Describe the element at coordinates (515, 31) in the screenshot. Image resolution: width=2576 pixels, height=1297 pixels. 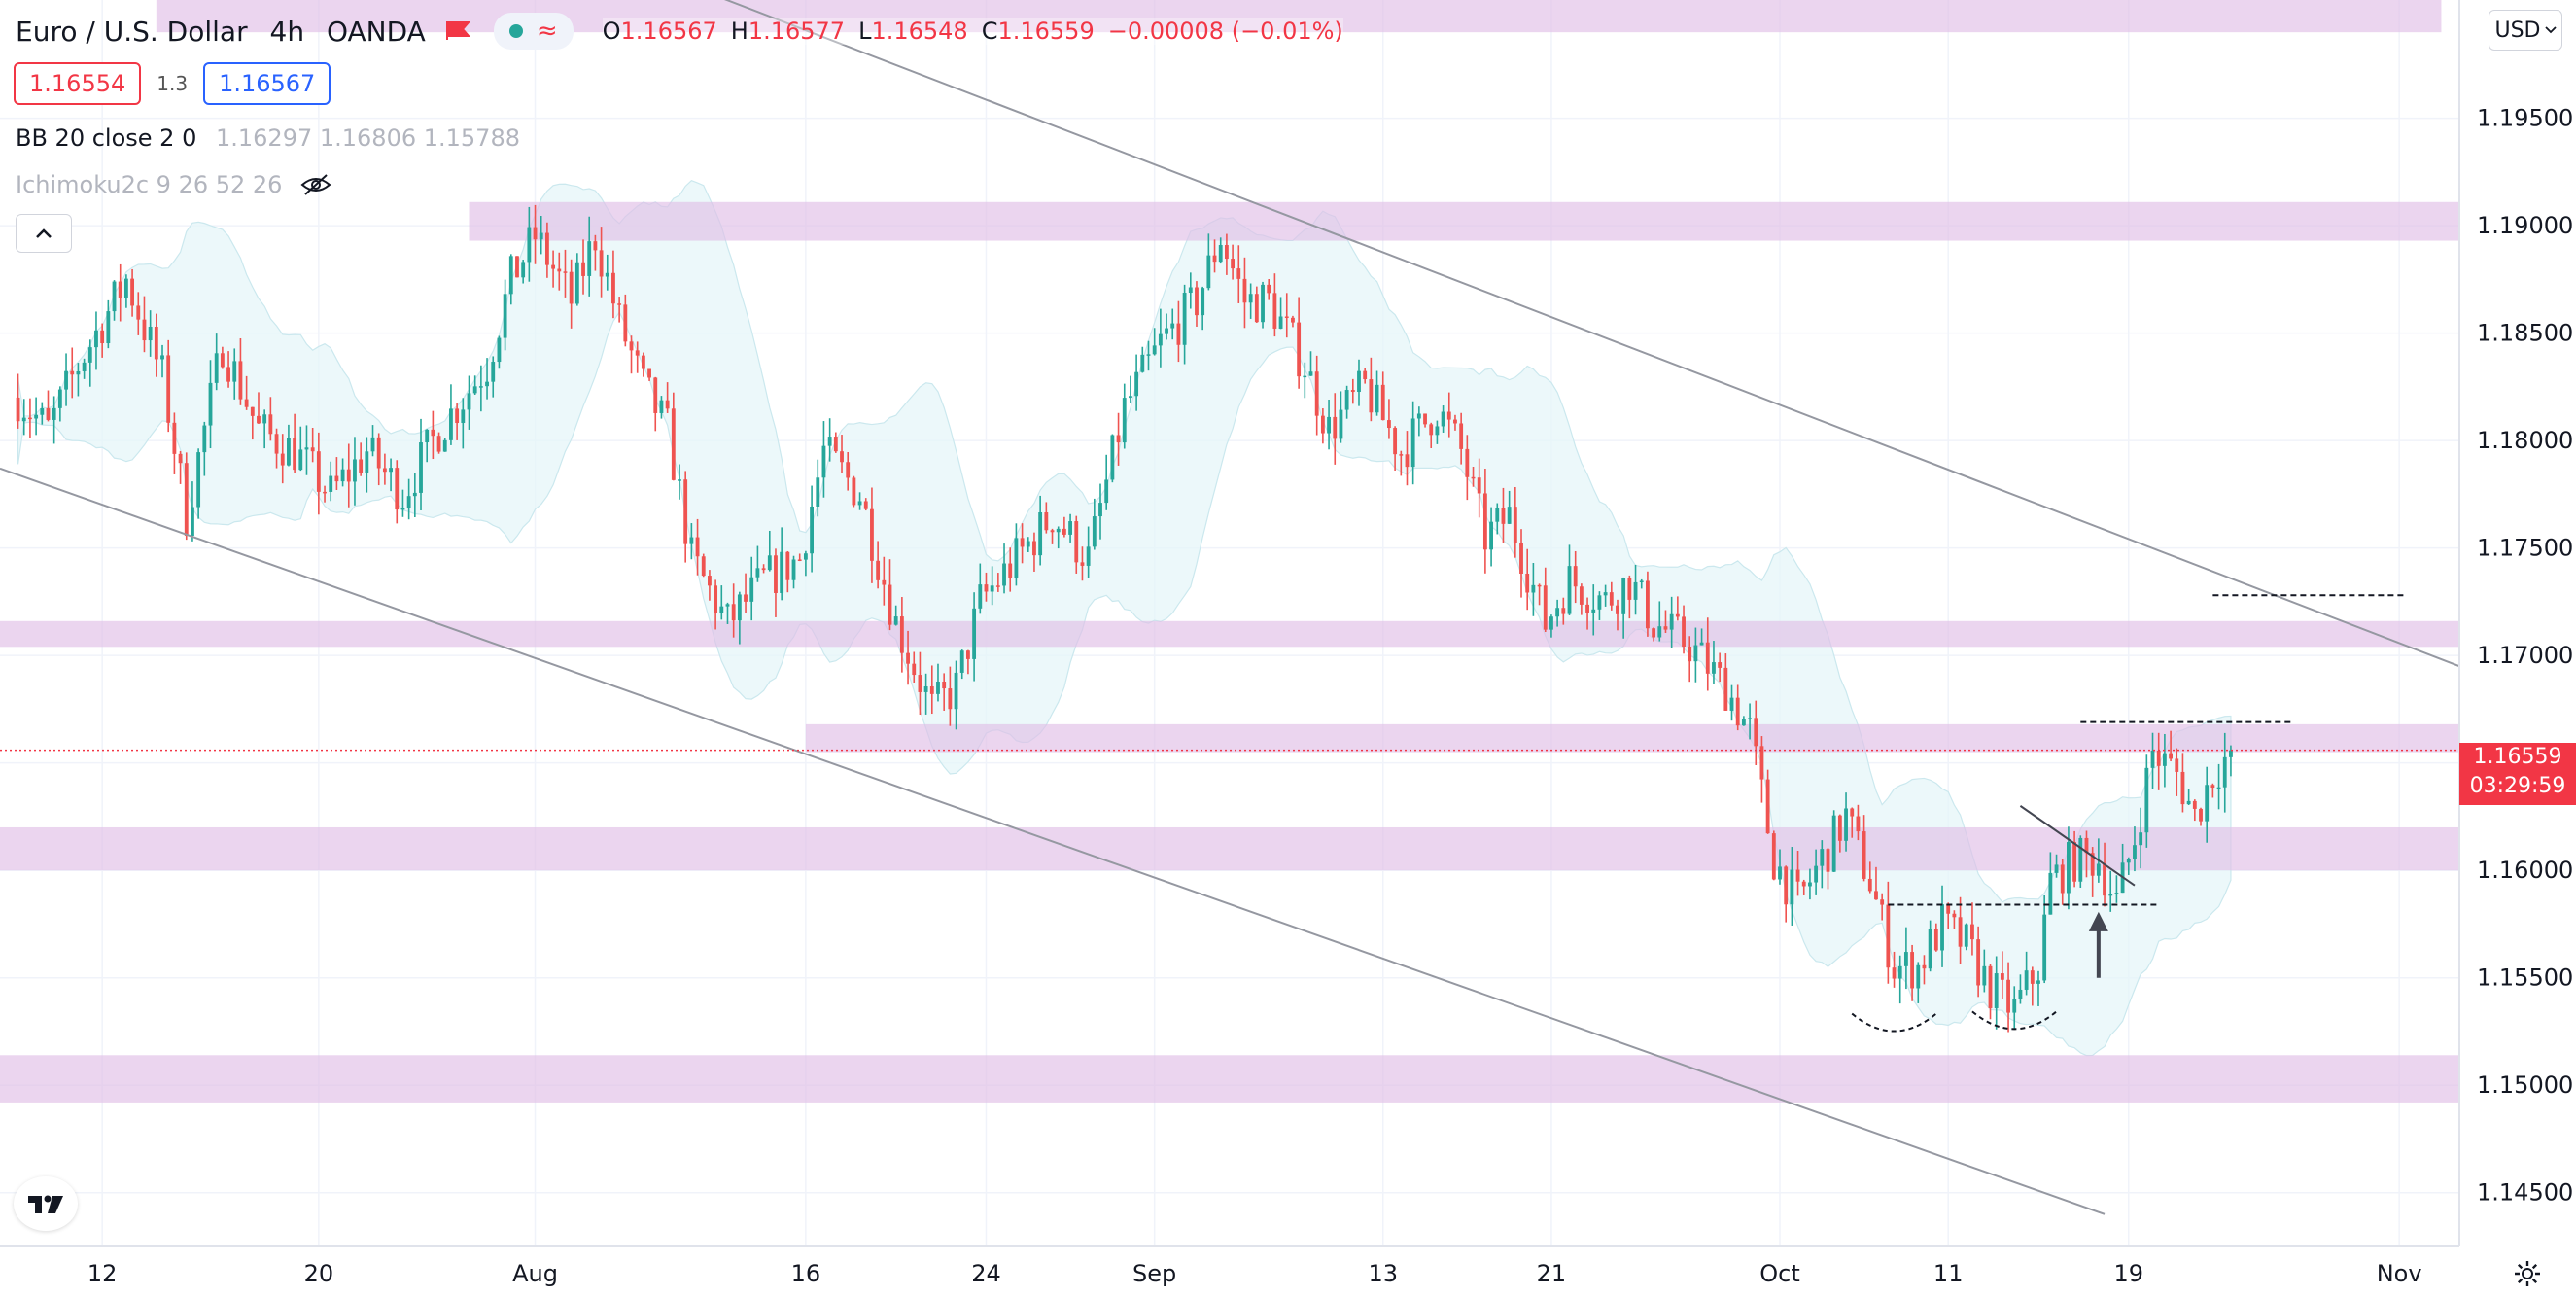
I see `market-open-icon` at that location.